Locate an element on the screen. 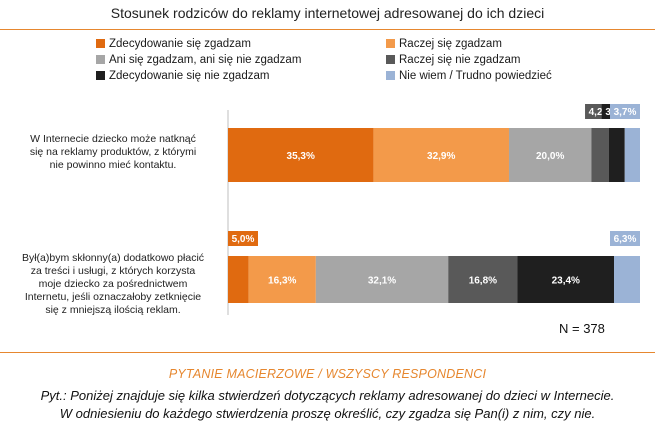 This screenshot has width=655, height=434. row-label-line: W Internecie dziecko może natknąć is located at coordinates (113, 139).